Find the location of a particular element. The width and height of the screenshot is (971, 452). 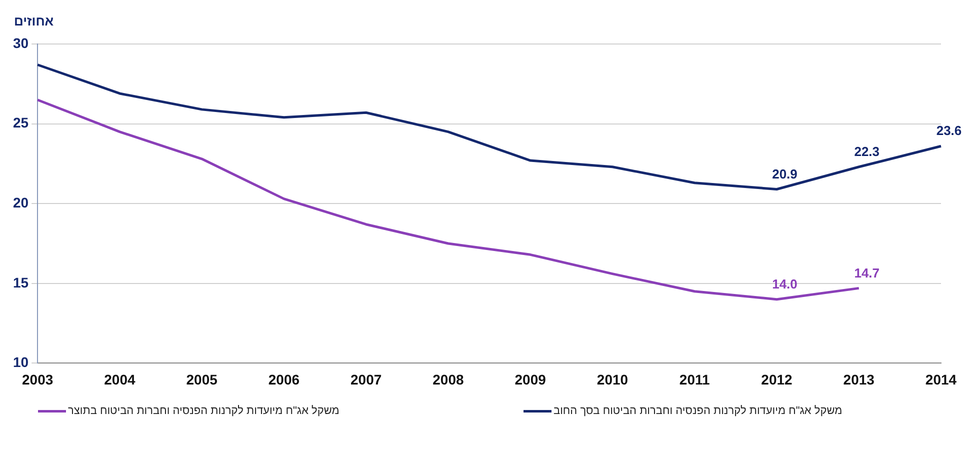

x-tick-label: 2007 is located at coordinates (366, 379).